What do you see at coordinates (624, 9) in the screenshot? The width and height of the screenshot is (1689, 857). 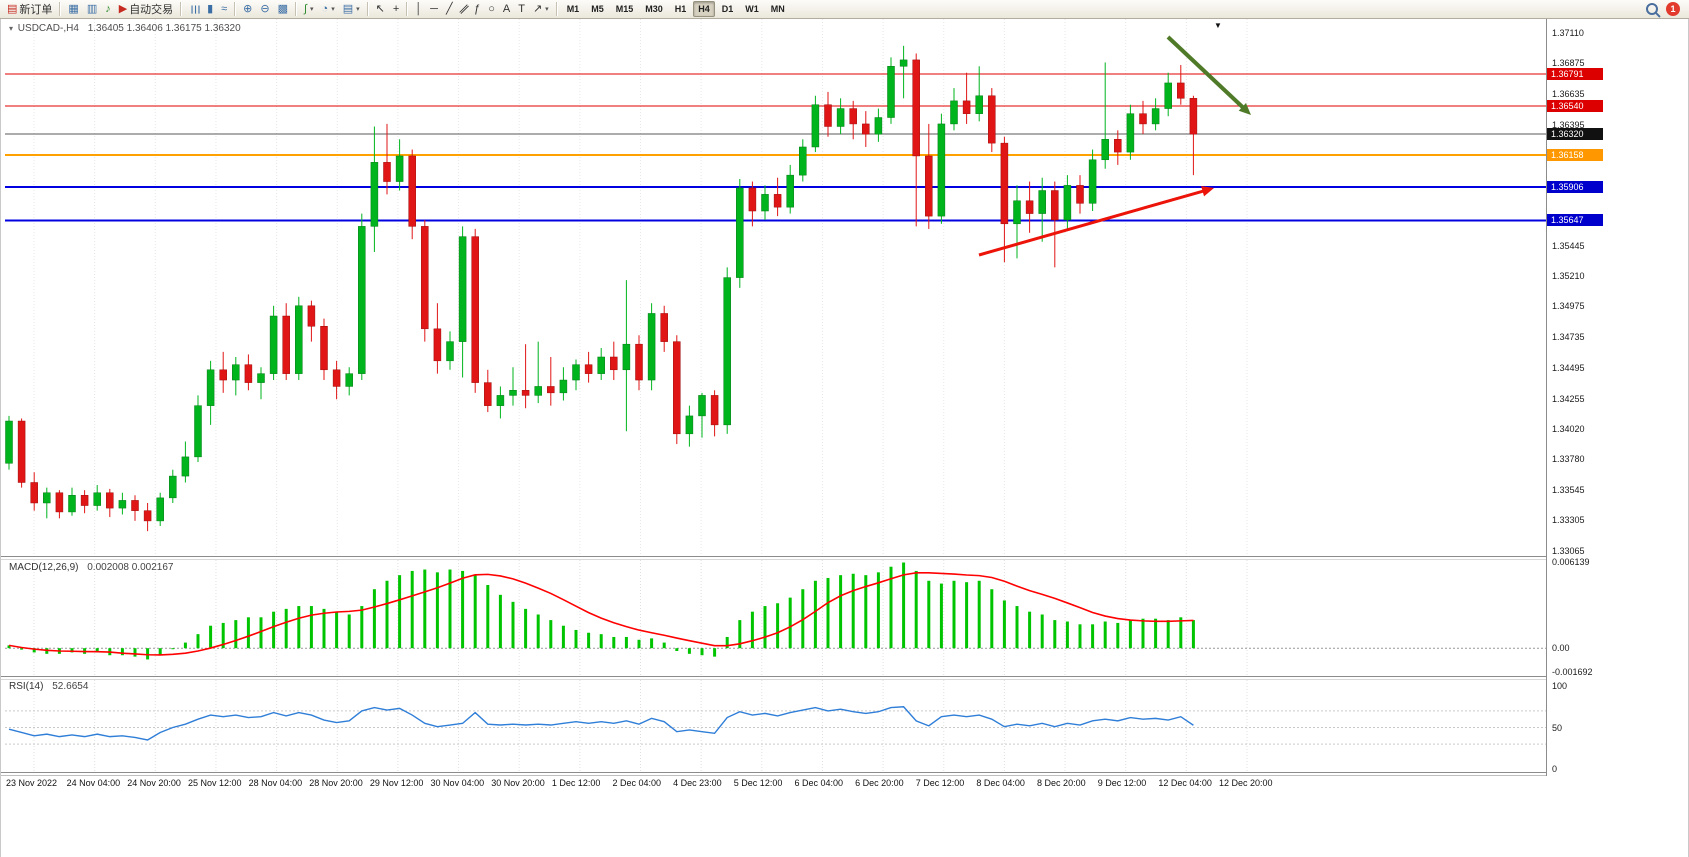 I see `timeframe-M15: M15` at bounding box center [624, 9].